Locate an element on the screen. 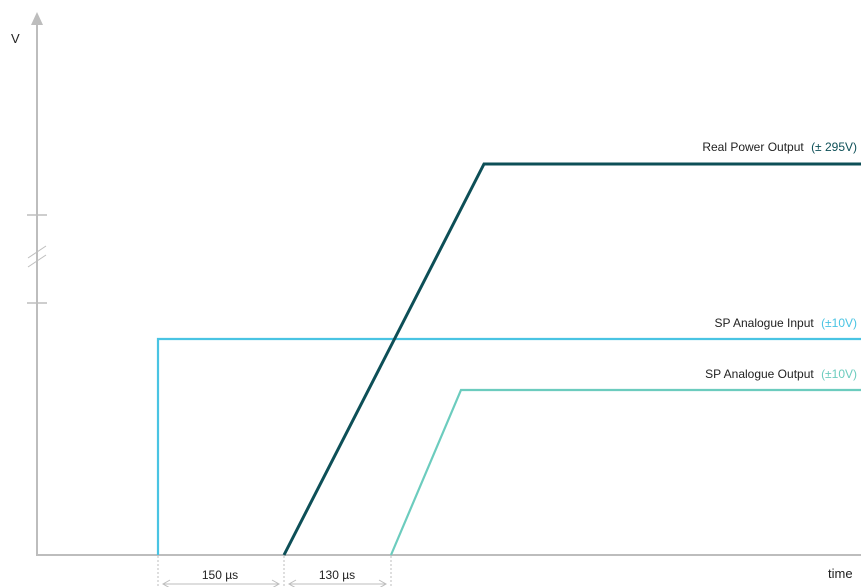 The image size is (861, 587). y-axis-label: V is located at coordinates (15, 38).